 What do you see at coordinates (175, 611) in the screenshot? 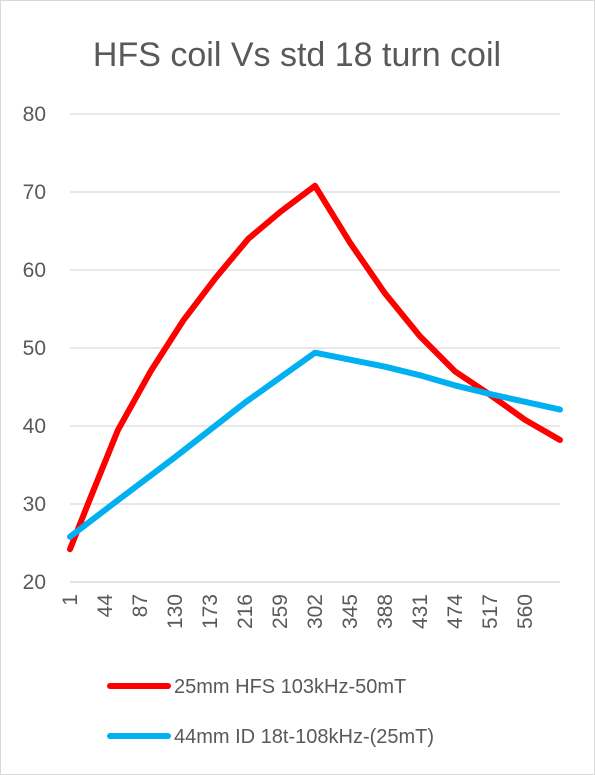
I see `x-tick-label: 130` at bounding box center [175, 611].